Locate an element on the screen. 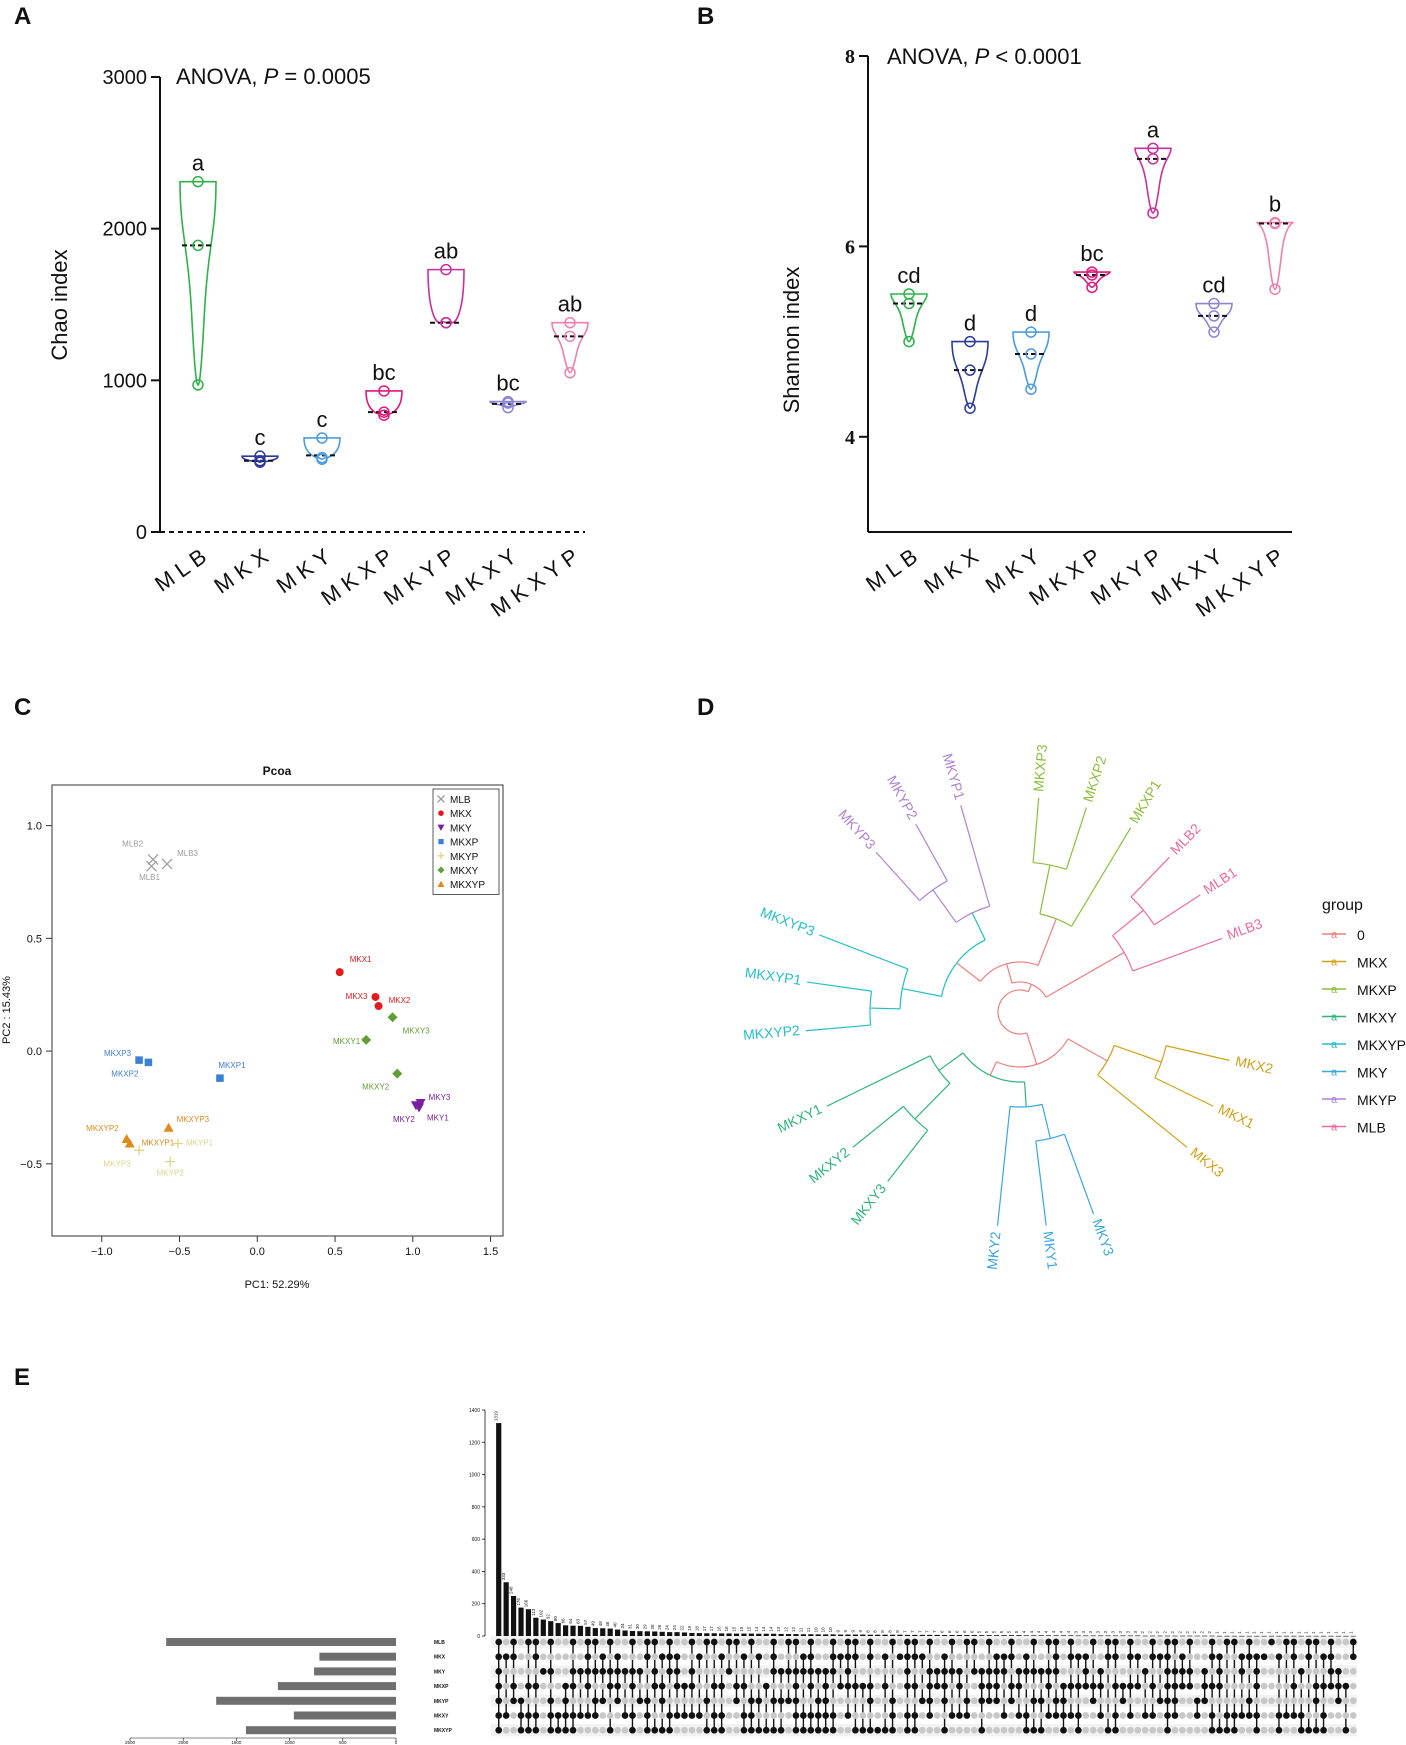  chart-c-point-label: MLB2 is located at coordinates (132, 843).